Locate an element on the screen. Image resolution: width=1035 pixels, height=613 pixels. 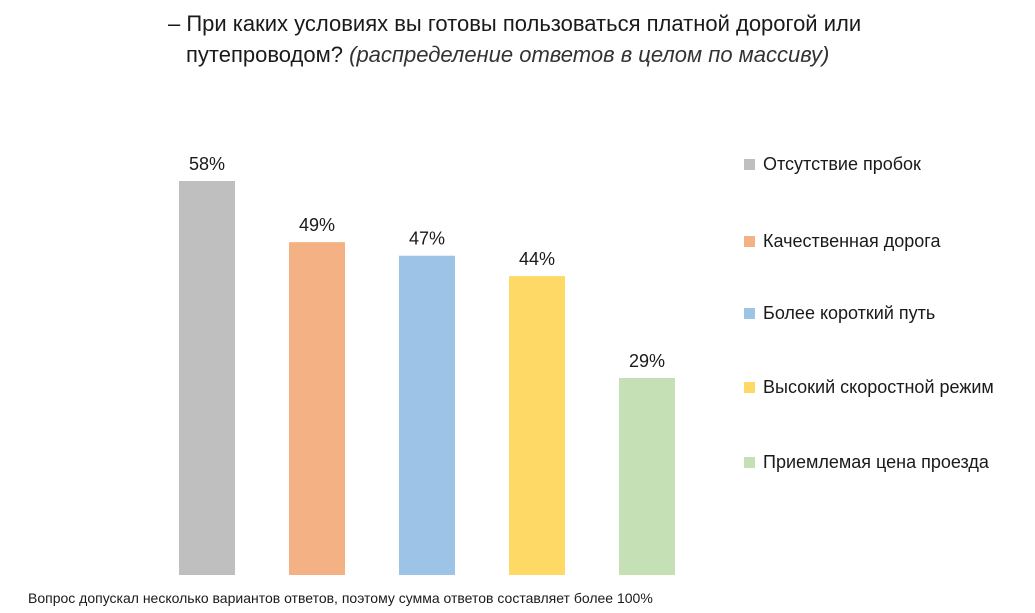
bar-value-label-3: 47% is located at coordinates (427, 239).